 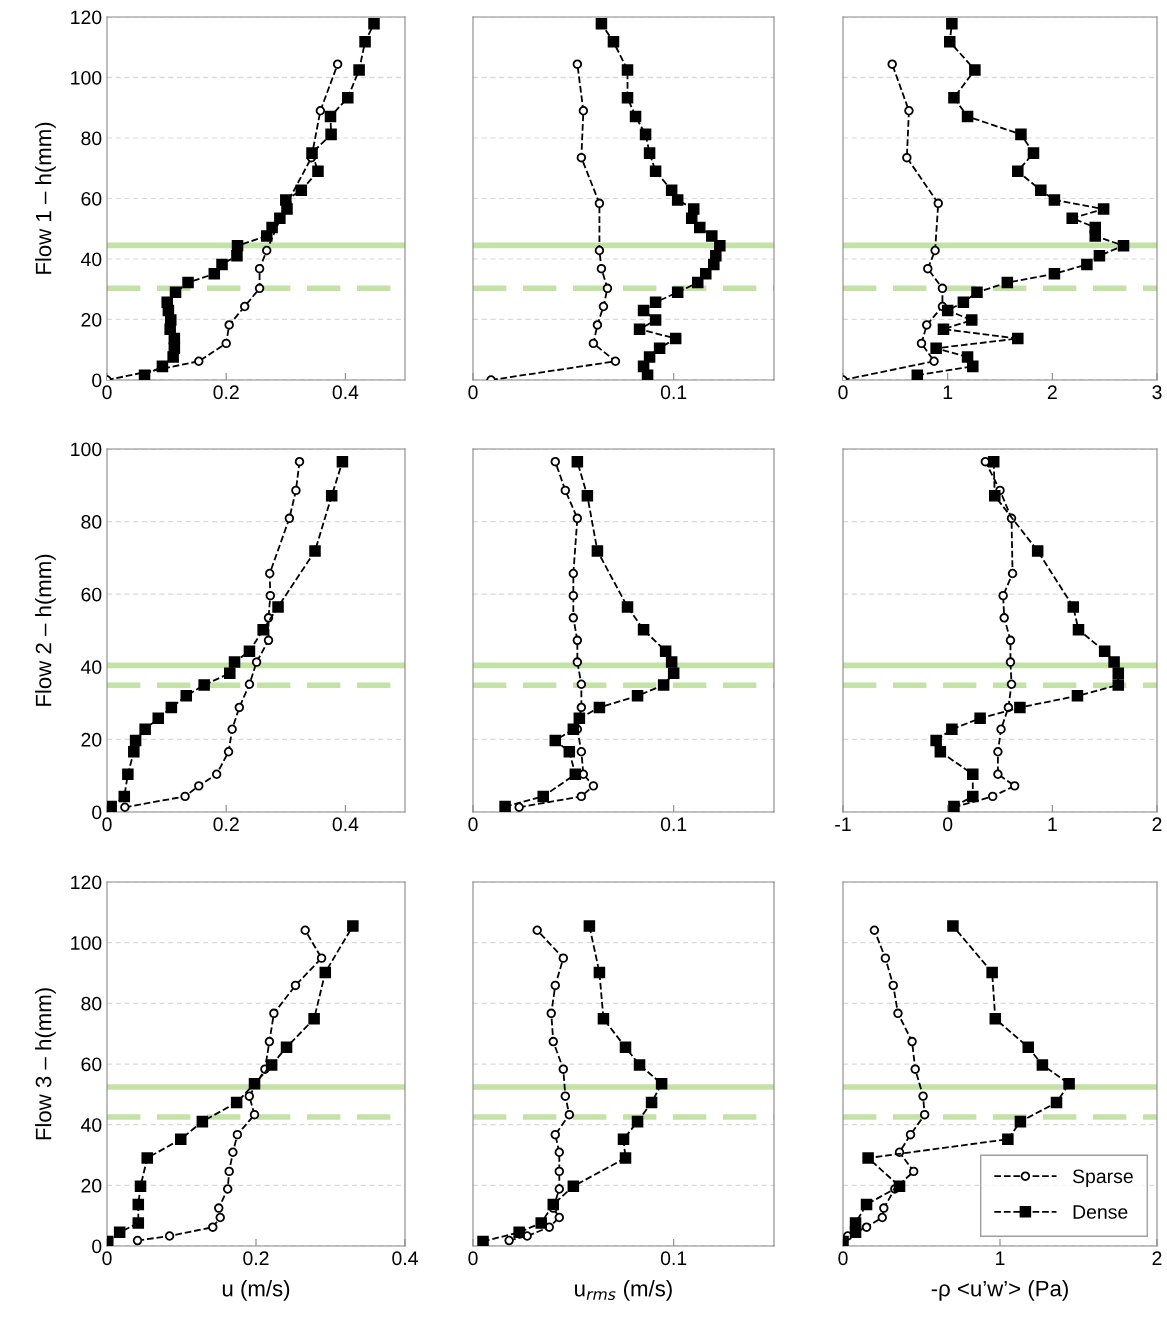 I want to click on x-tick-label: -1, so click(x=843, y=824).